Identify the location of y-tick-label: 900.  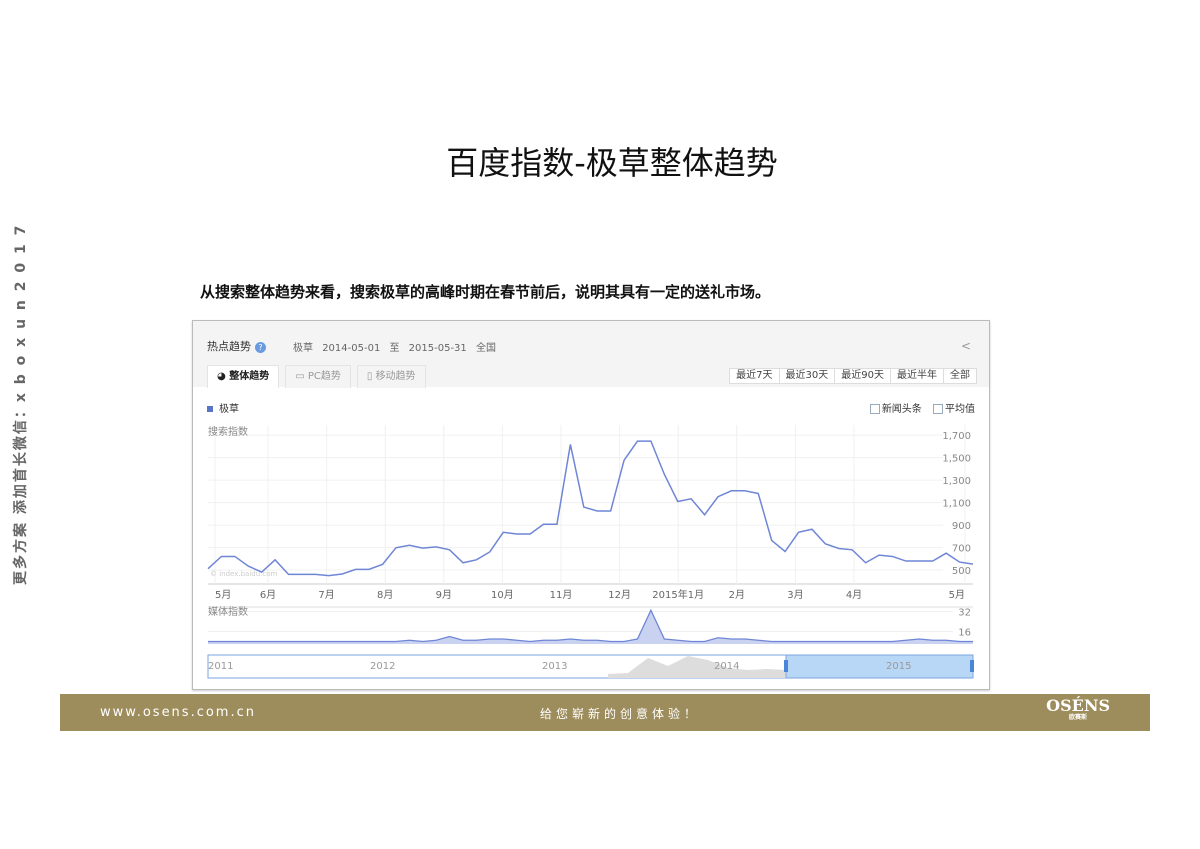
(961, 526).